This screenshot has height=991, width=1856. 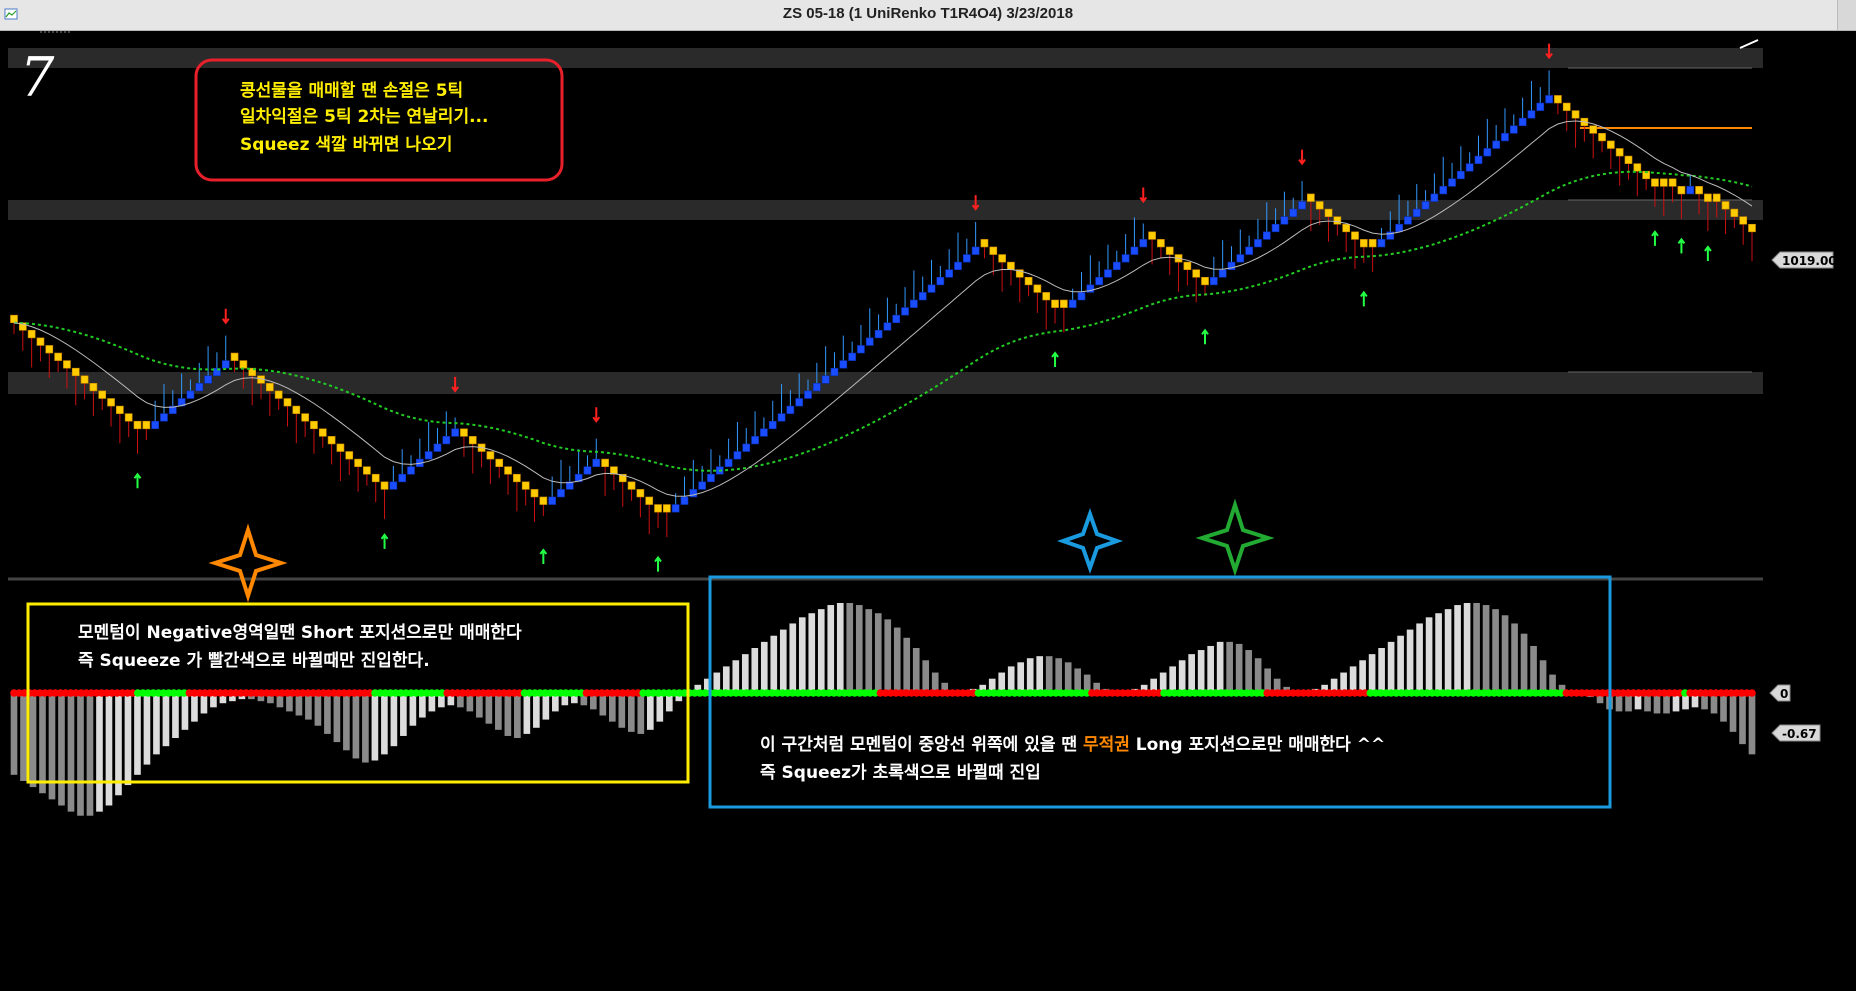 What do you see at coordinates (885, 58) in the screenshot?
I see `resistance-zone-top` at bounding box center [885, 58].